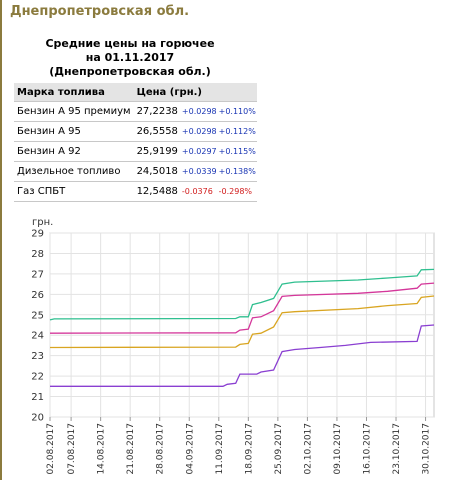 The width and height of the screenshot is (459, 485). What do you see at coordinates (157, 151) in the screenshot?
I see `fuel-price: 25,9199` at bounding box center [157, 151].